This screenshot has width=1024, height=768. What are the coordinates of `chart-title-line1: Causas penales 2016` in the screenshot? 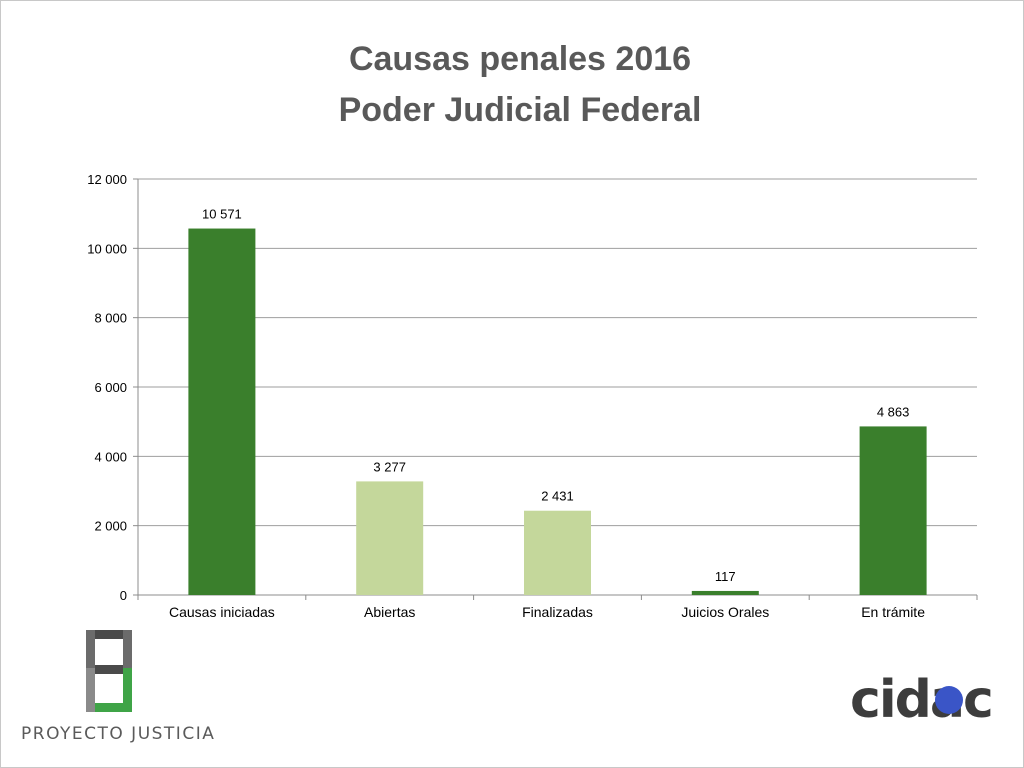 It's located at (520, 59).